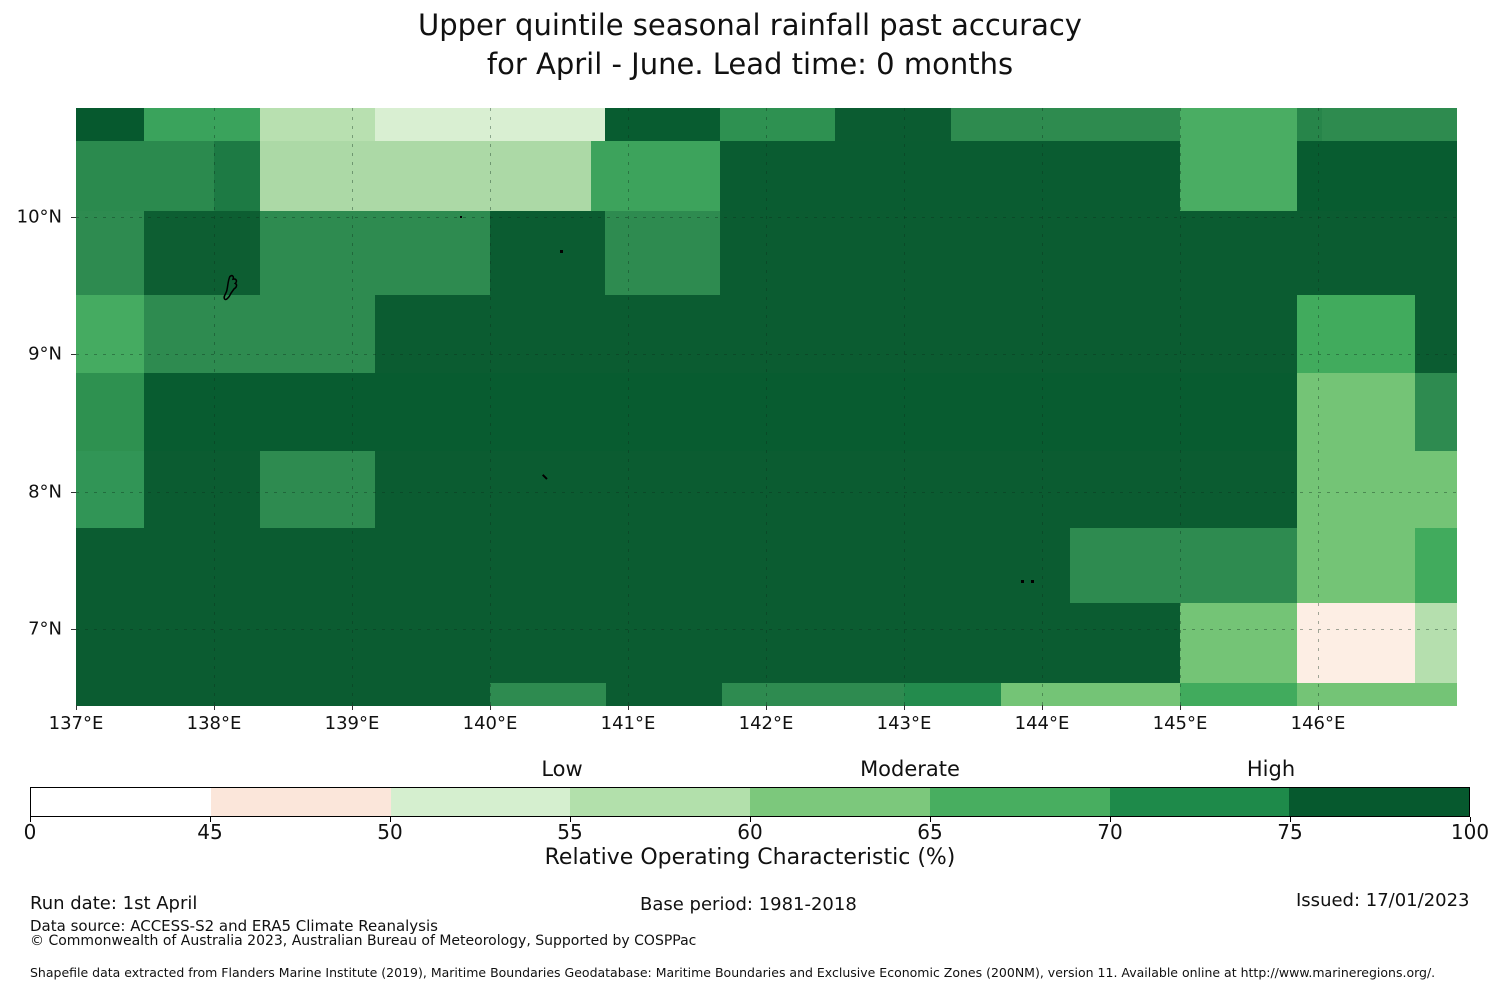  I want to click on colorbar, so click(750, 802).